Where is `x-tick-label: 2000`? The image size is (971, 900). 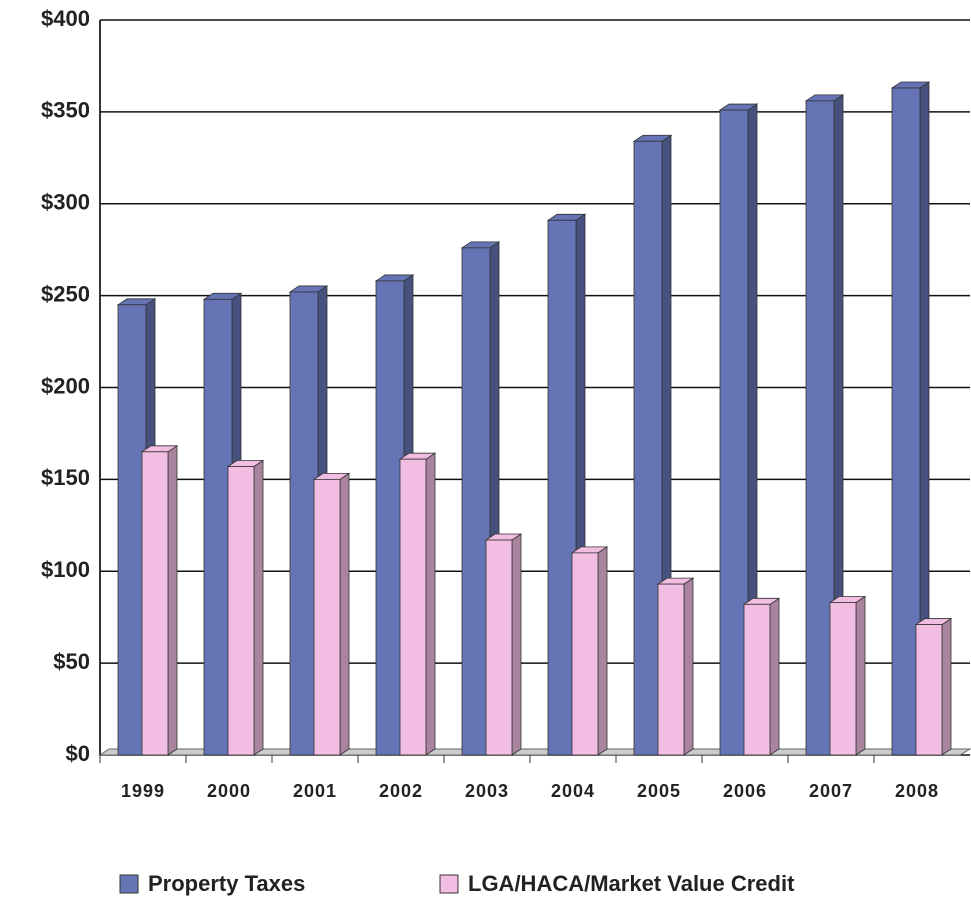 x-tick-label: 2000 is located at coordinates (229, 791).